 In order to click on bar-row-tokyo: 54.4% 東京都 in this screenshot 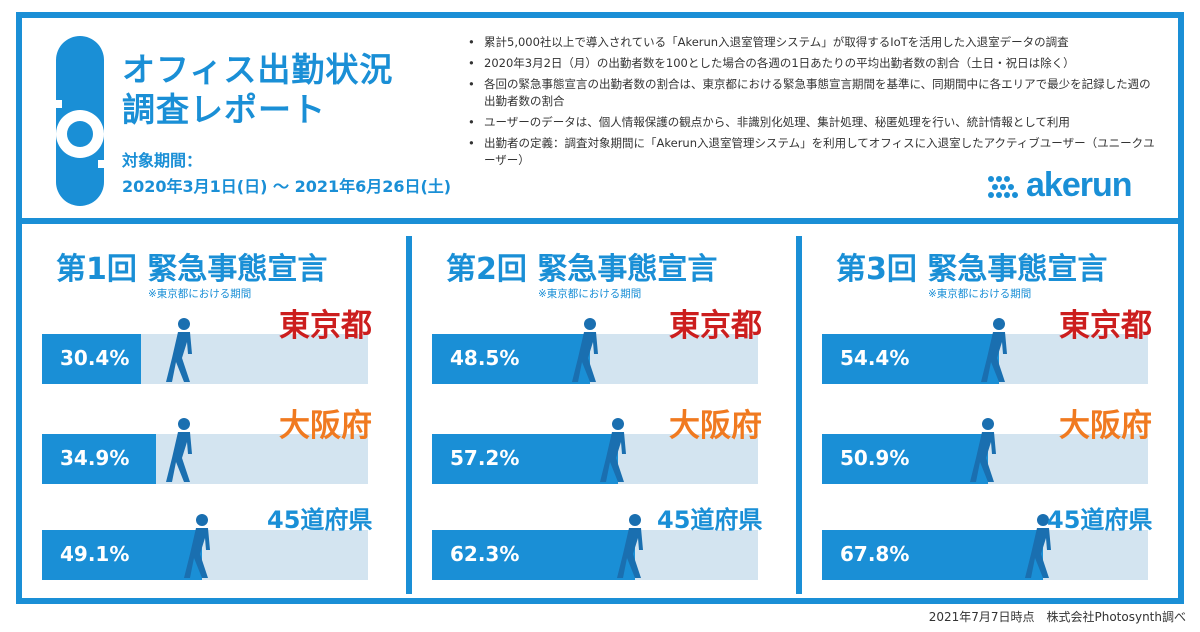, I will do `click(1007, 346)`.